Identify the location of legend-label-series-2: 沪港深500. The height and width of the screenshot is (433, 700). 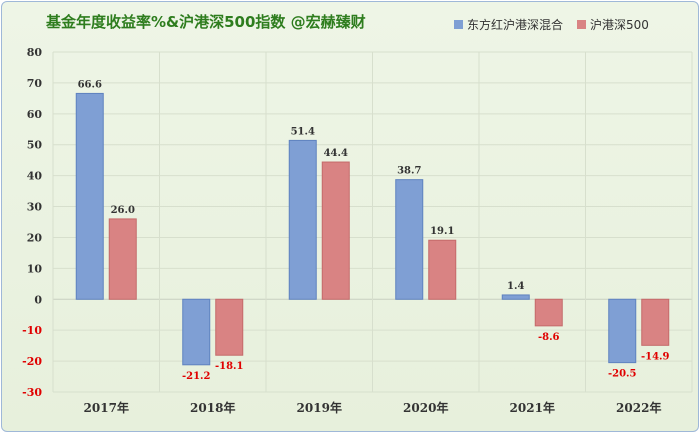
(619, 25).